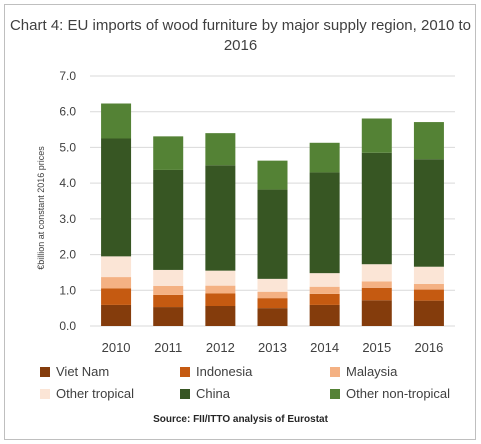 The image size is (481, 444). I want to click on legend-item: Indonesia, so click(216, 371).